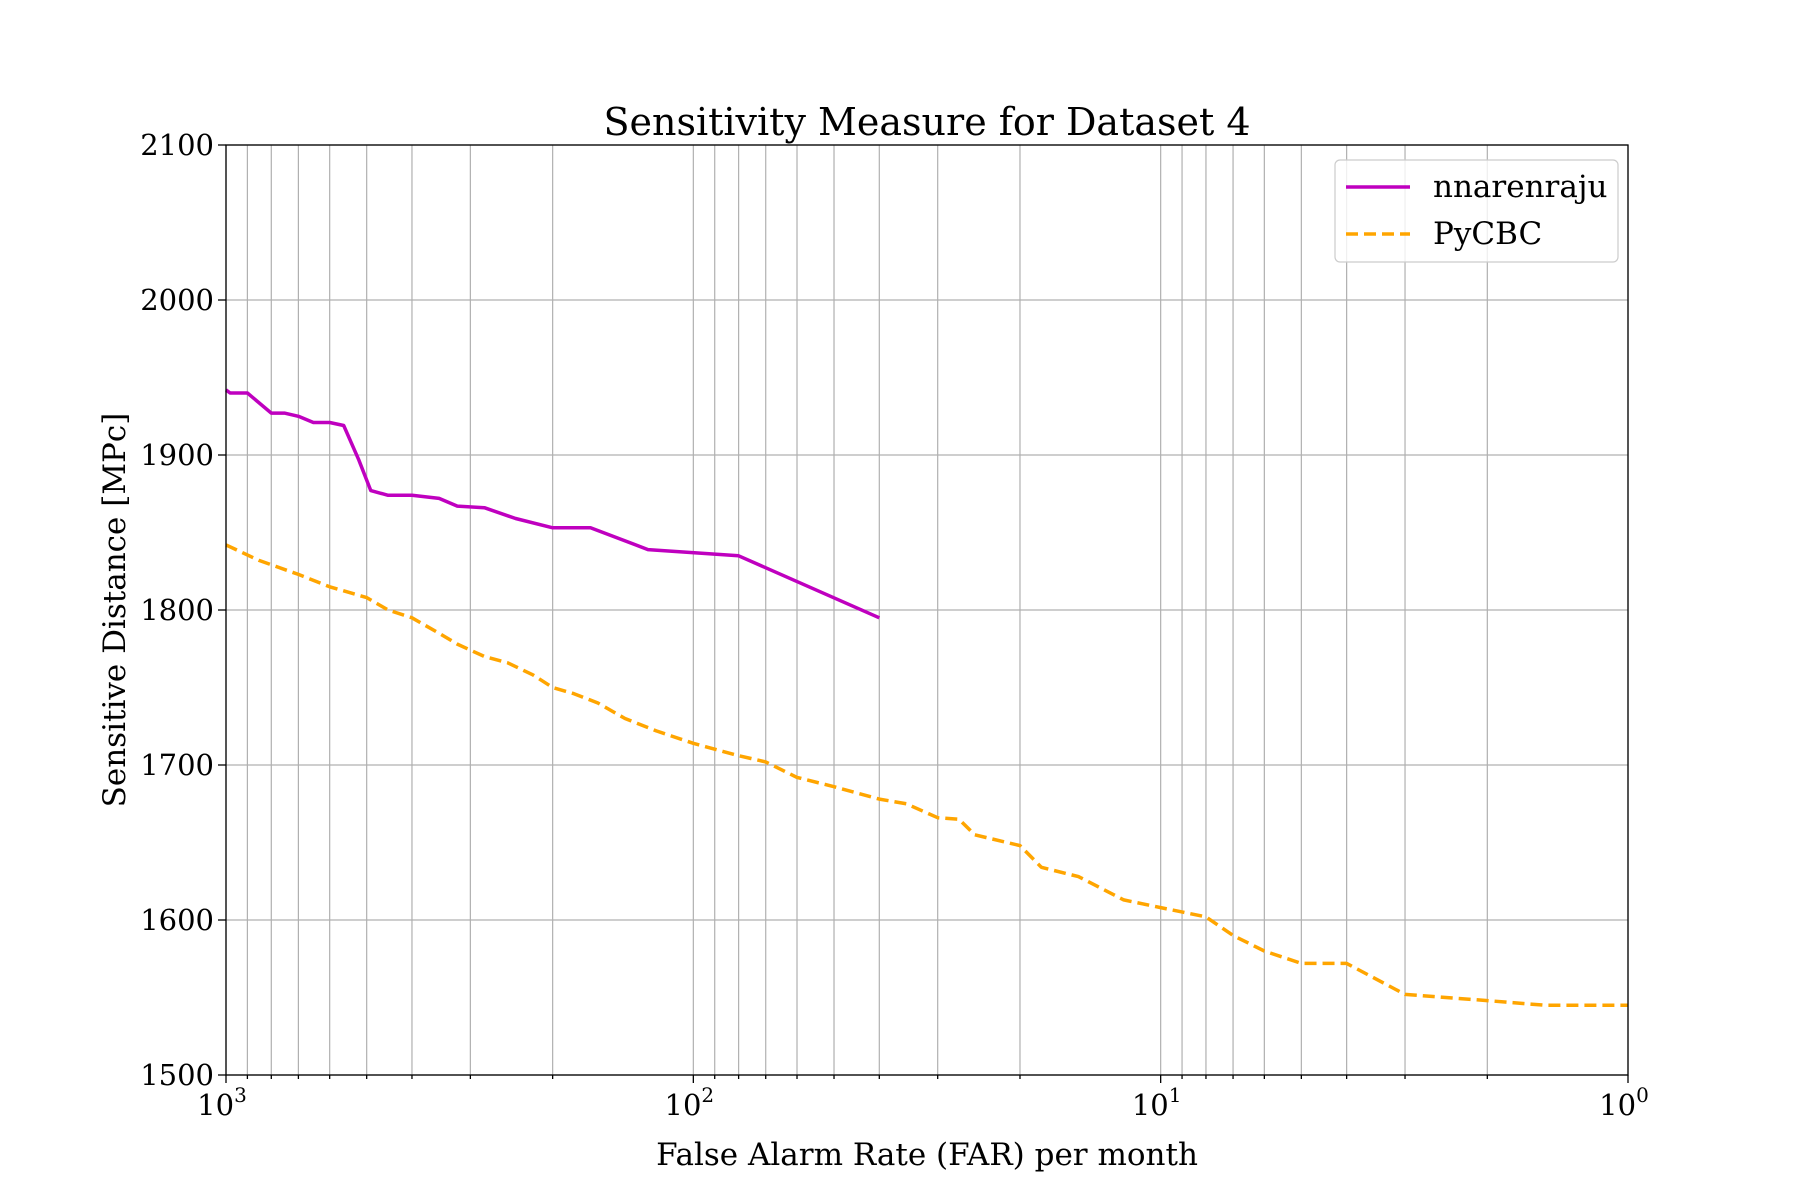 The image size is (1800, 1200). I want to click on x-axis-label: False Alarm Rate (FAR) per month, so click(927, 1155).